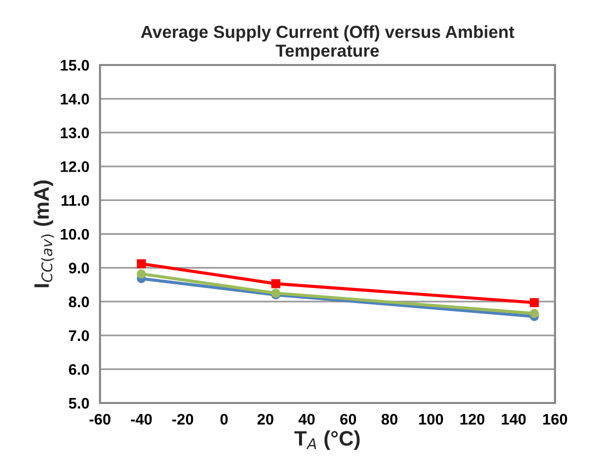 This screenshot has width=590, height=474. I want to click on x-axis-title: T$_{A}$ (°C), so click(327, 440).